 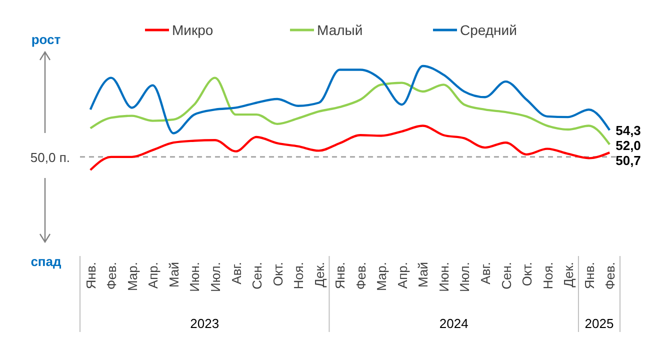 What do you see at coordinates (340, 30) in the screenshot?
I see `legend-label: Малый` at bounding box center [340, 30].